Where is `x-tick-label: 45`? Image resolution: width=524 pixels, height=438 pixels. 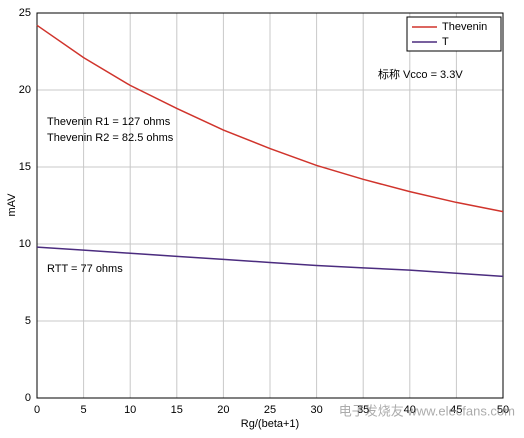
x-tick-label: 45 is located at coordinates (456, 410).